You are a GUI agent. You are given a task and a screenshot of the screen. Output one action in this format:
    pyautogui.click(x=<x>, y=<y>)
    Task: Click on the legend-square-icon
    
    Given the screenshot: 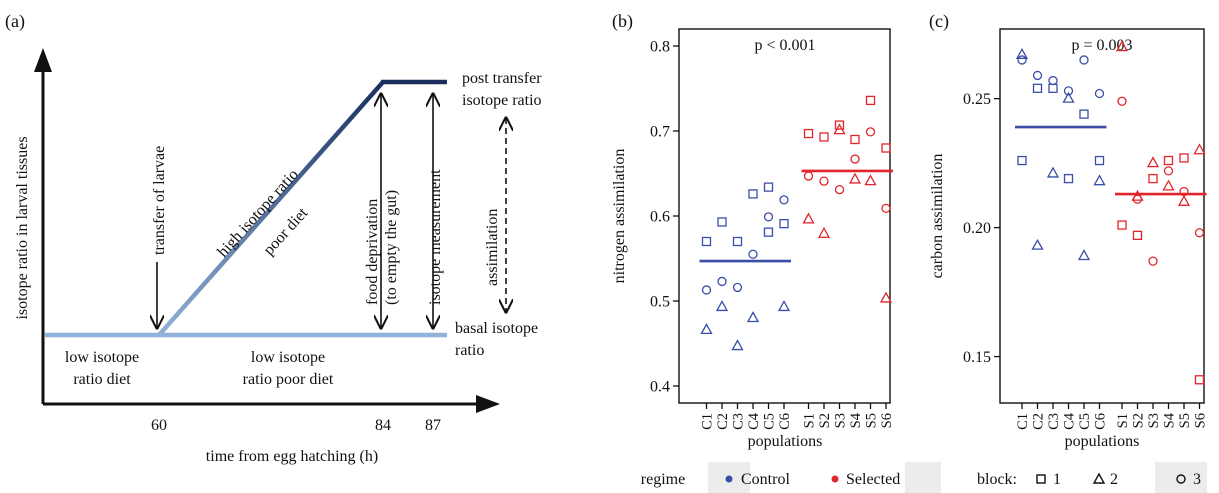 What is the action you would take?
    pyautogui.click(x=1041, y=479)
    